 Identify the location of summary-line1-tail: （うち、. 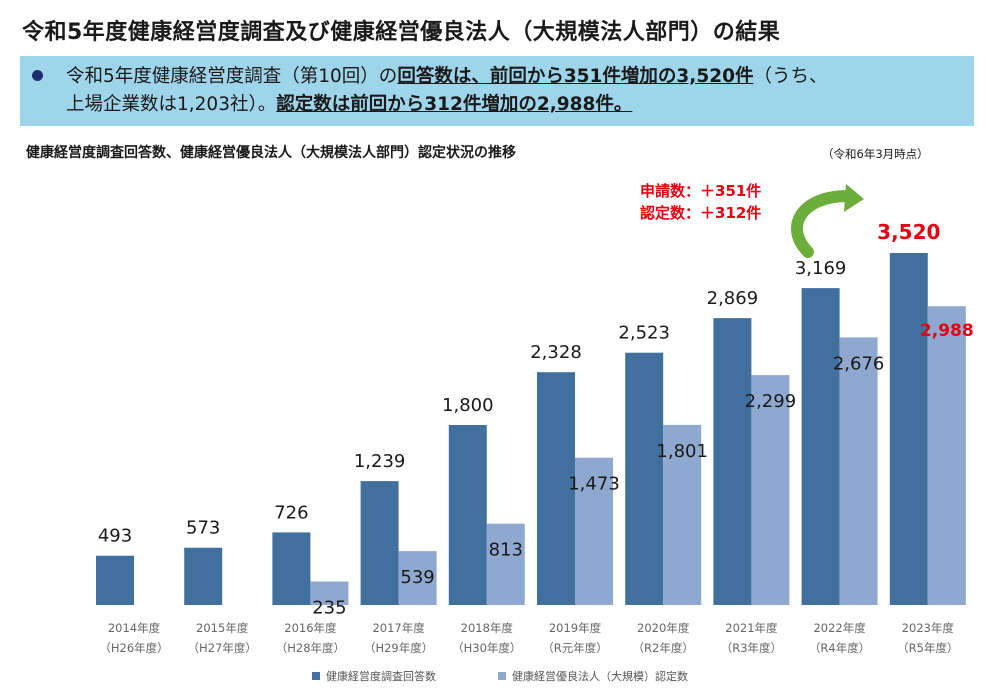
(790, 76).